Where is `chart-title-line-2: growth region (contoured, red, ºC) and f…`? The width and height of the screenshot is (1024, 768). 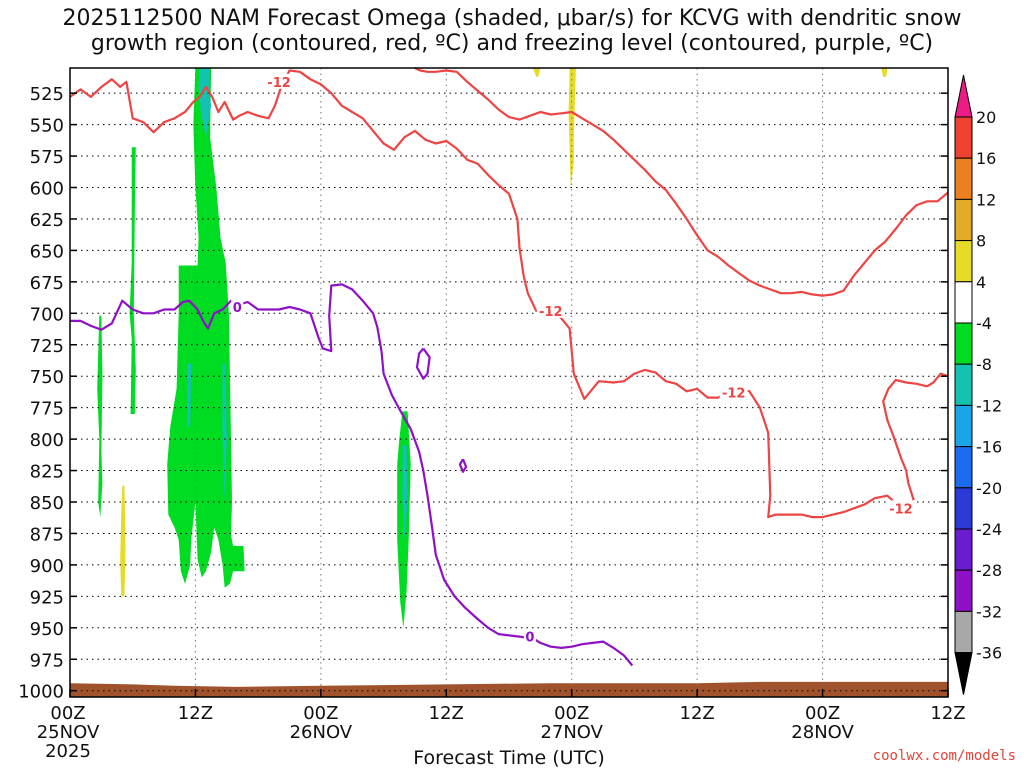 chart-title-line-2: growth region (contoured, red, ºC) and f… is located at coordinates (512, 43).